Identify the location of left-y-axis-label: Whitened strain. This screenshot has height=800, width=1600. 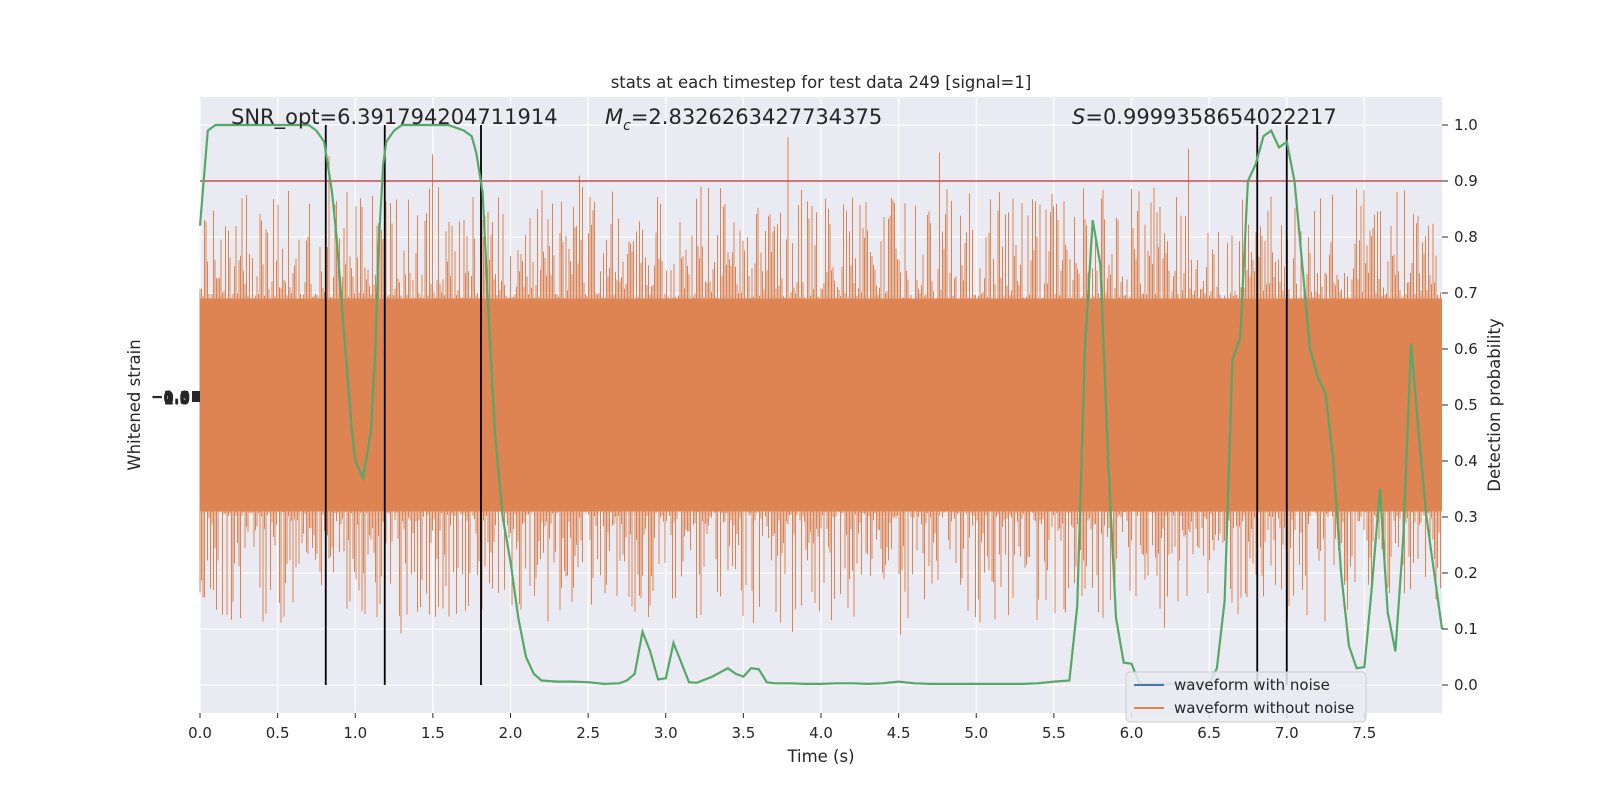
(134, 404).